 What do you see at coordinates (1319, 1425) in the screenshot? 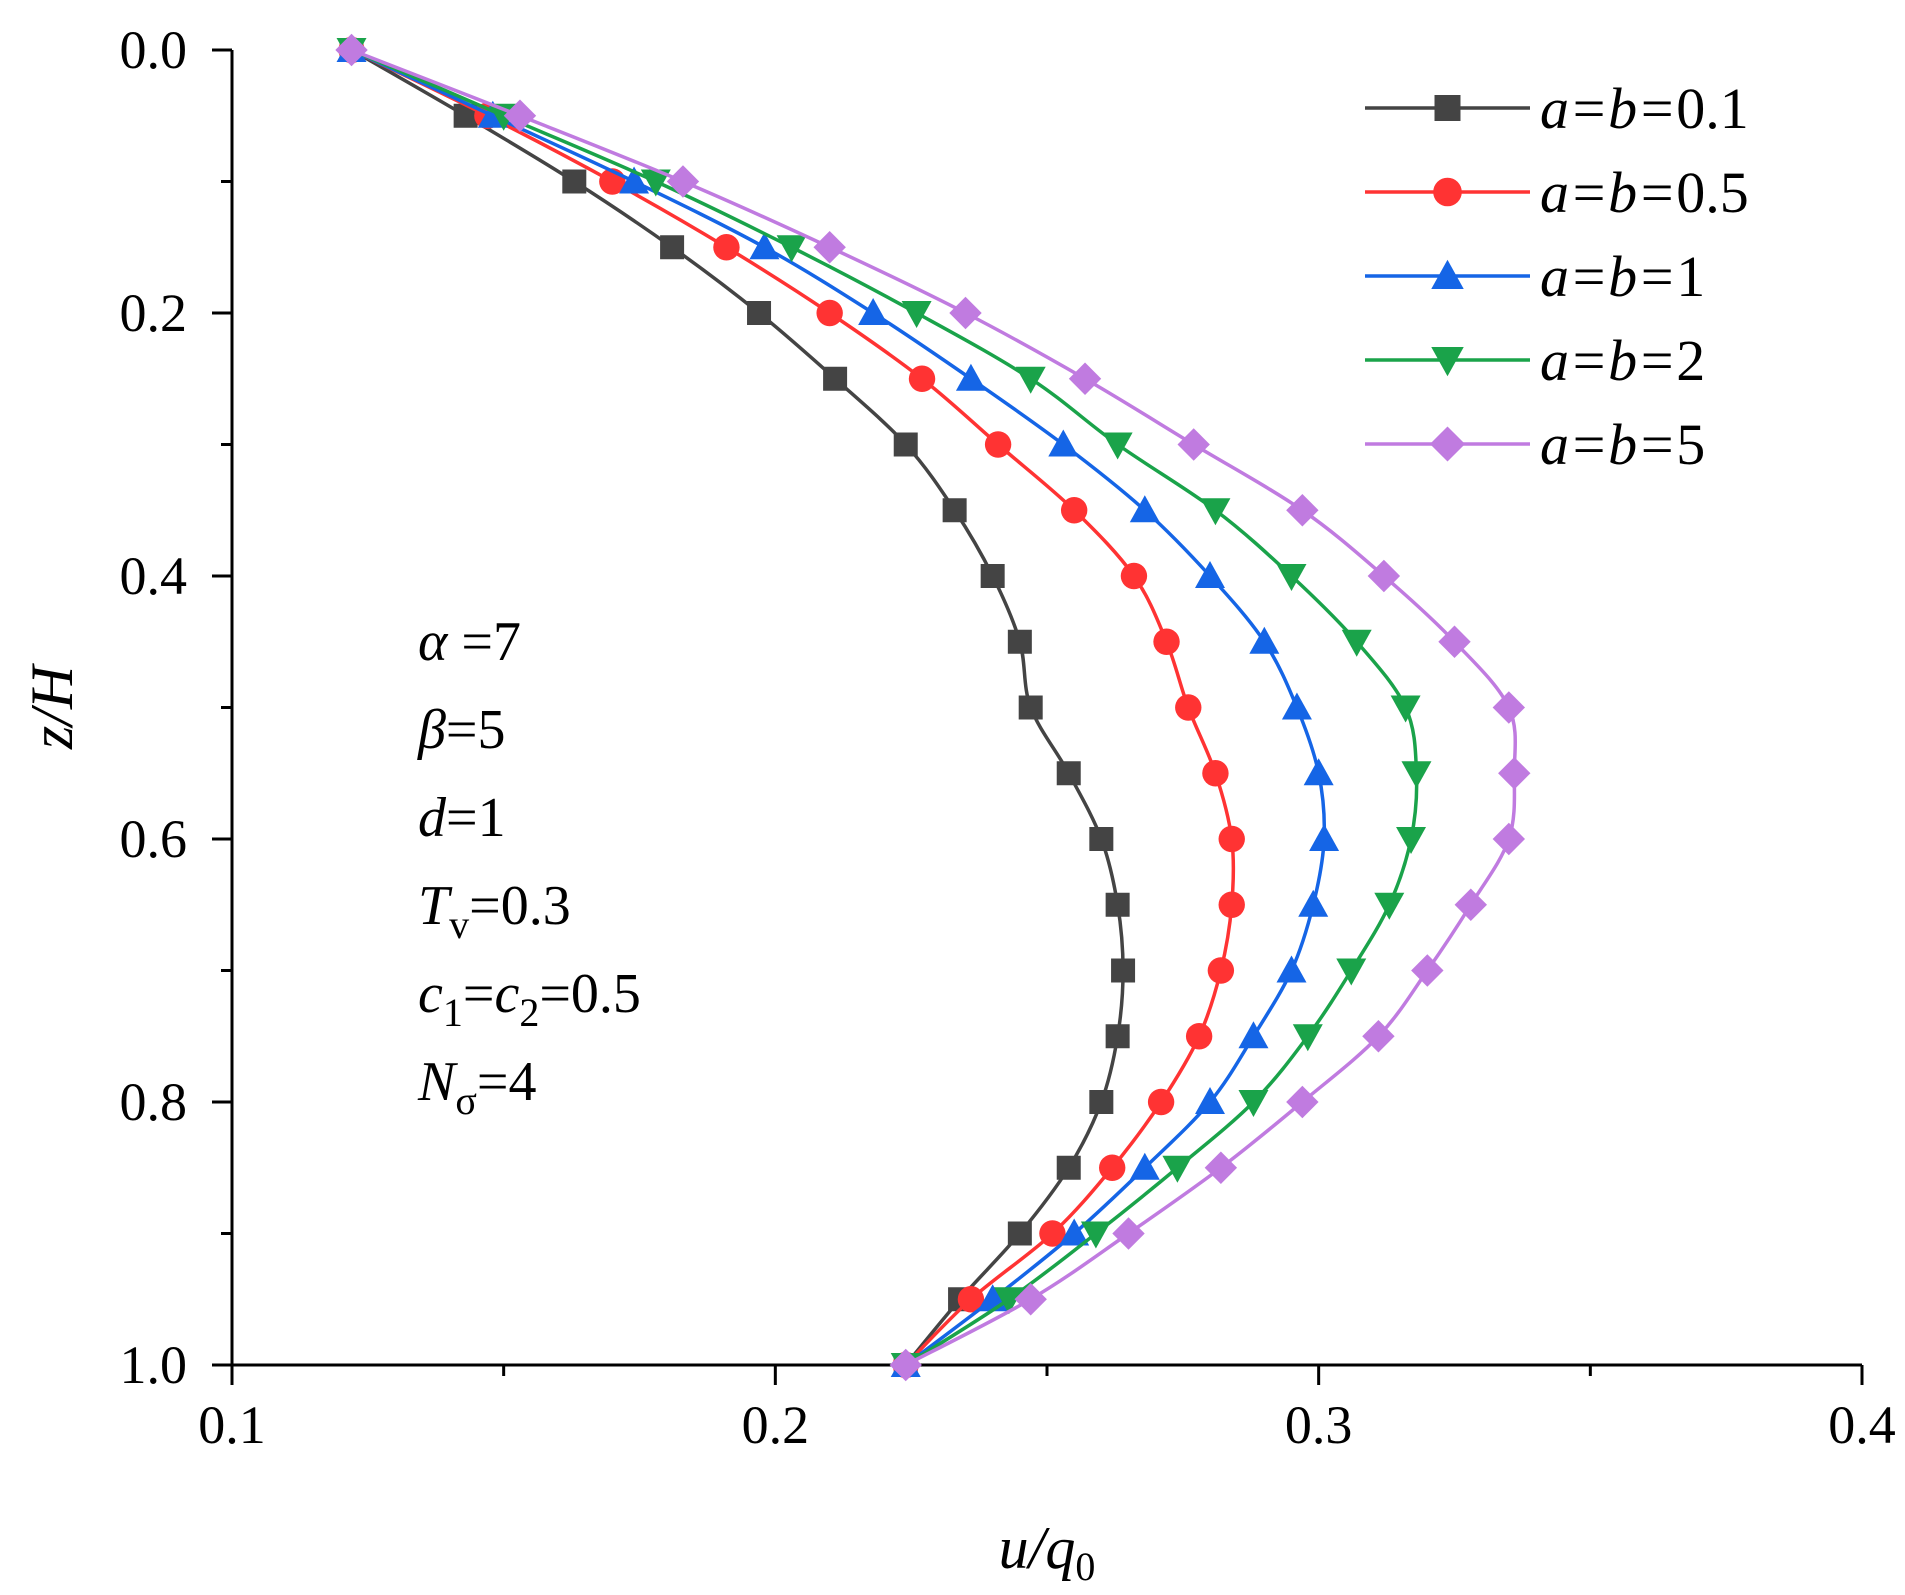
I see `x-tick-label: 0.3` at bounding box center [1319, 1425].